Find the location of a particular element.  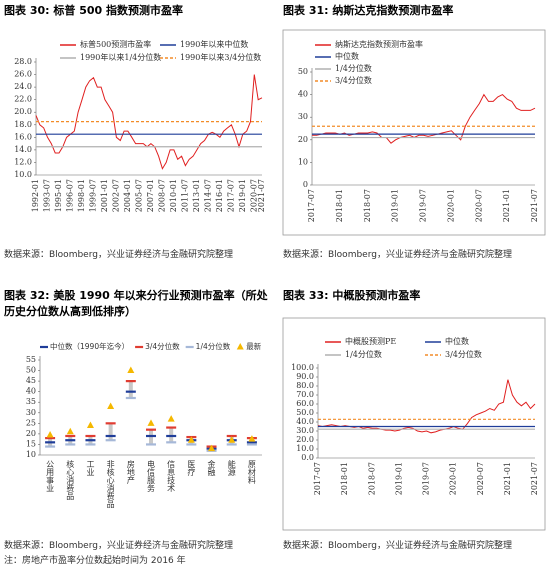

y-tick-label: 60.0 is located at coordinates (305, 403).